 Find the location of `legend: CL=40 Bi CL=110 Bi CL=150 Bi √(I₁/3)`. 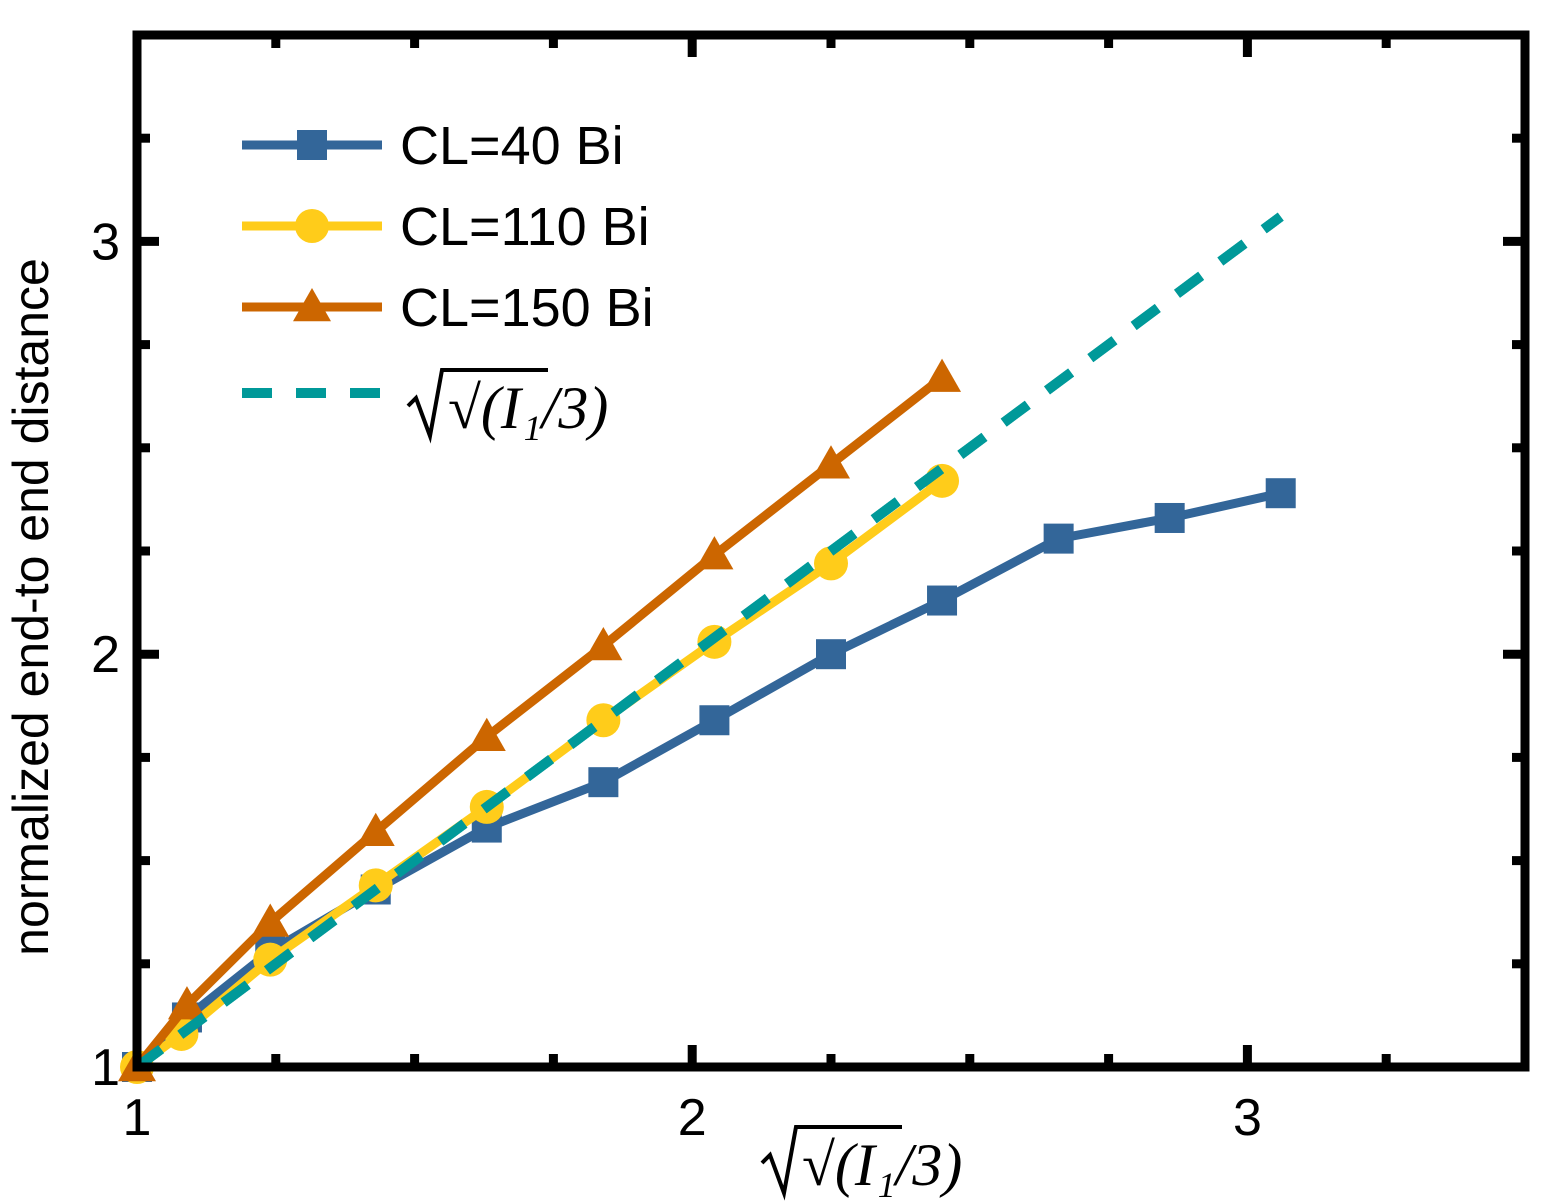

legend: CL=40 Bi CL=110 Bi CL=150 Bi √(I₁/3) is located at coordinates (448, 280).